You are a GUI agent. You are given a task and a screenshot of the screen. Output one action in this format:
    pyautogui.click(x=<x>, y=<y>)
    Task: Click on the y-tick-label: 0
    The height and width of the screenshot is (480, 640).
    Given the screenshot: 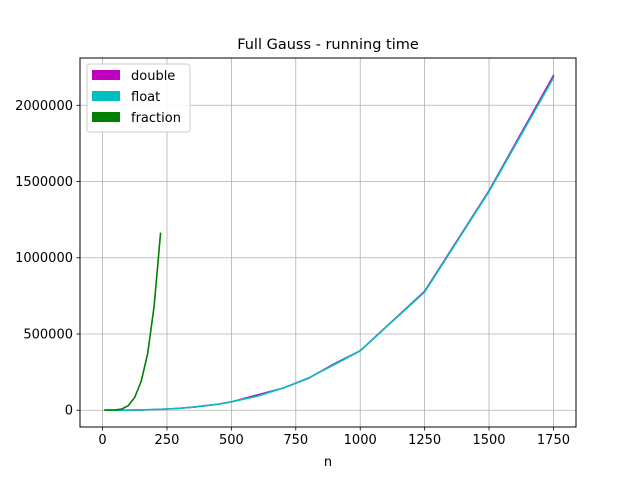 What is the action you would take?
    pyautogui.click(x=69, y=411)
    